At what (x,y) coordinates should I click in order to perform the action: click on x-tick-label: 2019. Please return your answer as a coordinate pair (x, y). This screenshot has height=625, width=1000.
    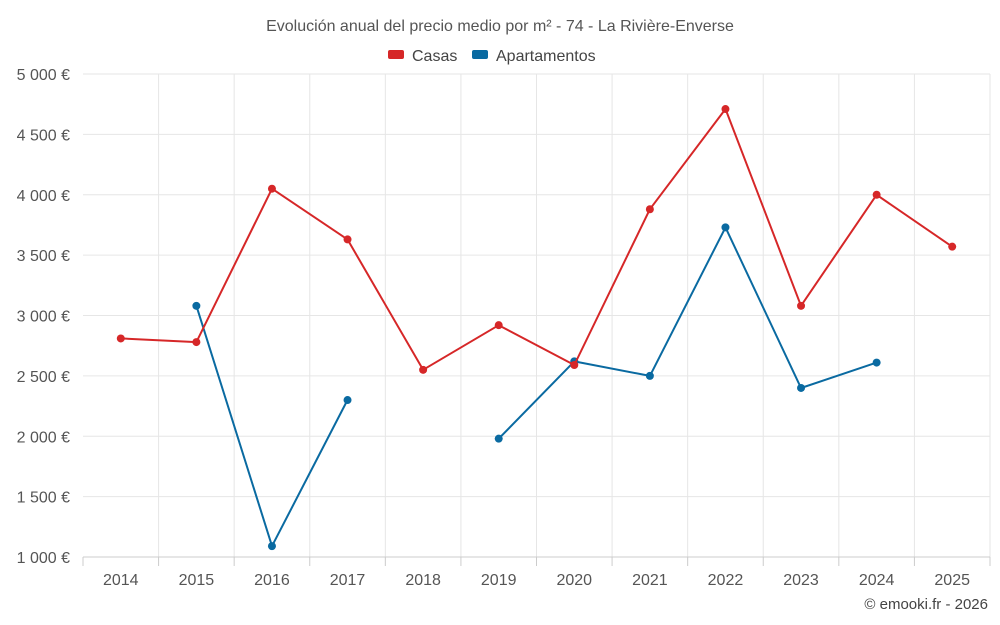
    Looking at the image, I should click on (499, 580).